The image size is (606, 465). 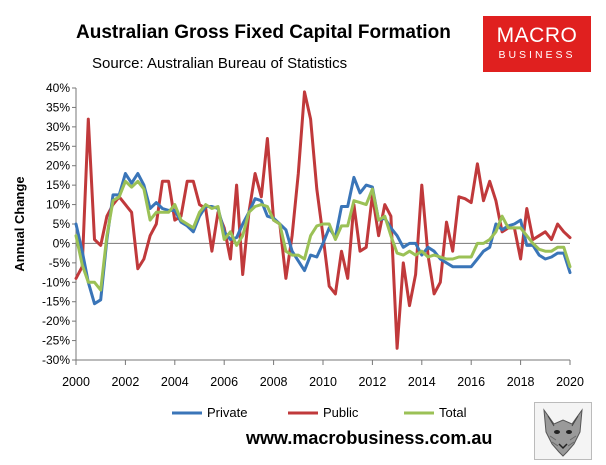 I want to click on x-tick-label: 2000, so click(x=76, y=382).